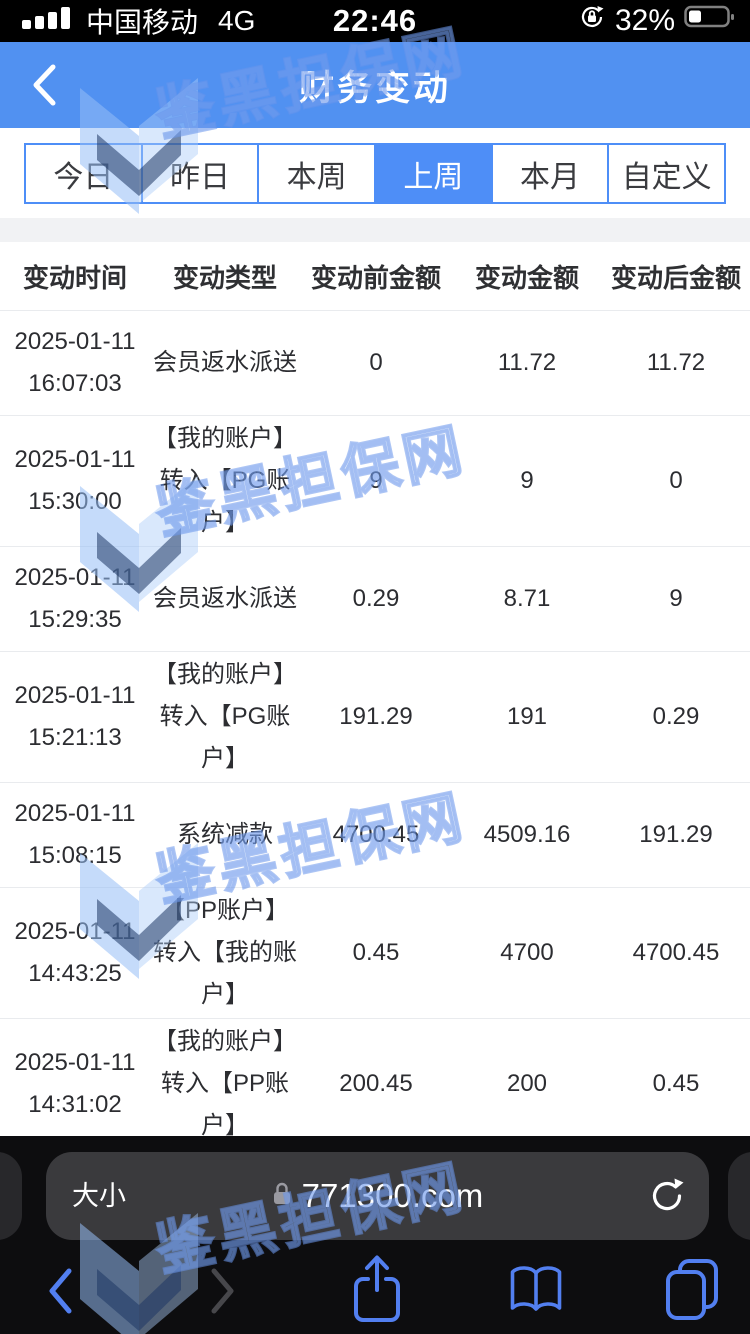  I want to click on bookmarks-icon, so click(536, 1292).